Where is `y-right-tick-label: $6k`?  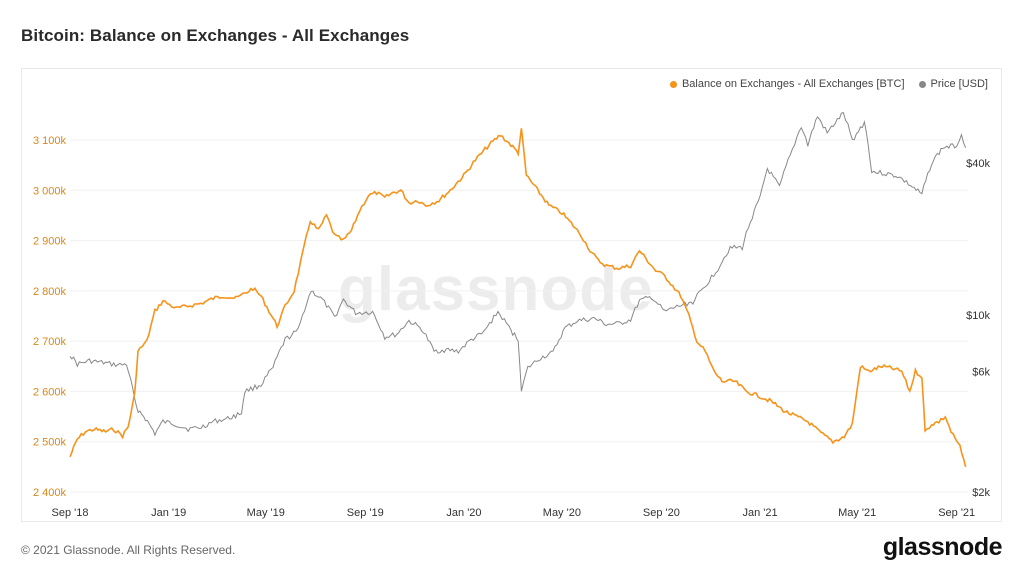
y-right-tick-label: $6k is located at coordinates (981, 372).